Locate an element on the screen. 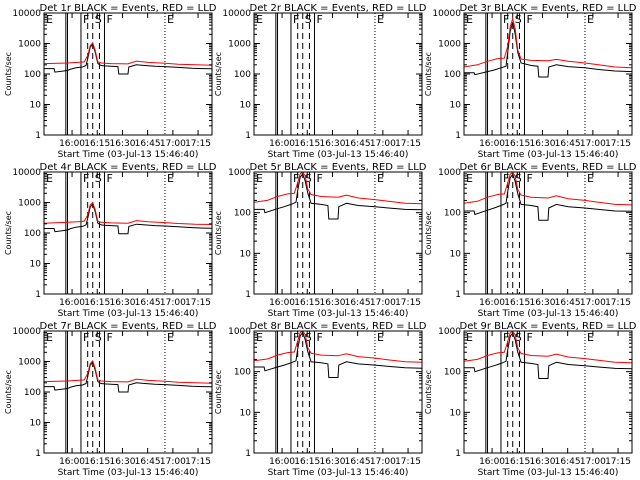 The image size is (640, 480). panel-title: Det 7r BLACK = Events, RED = LLD is located at coordinates (128, 326).